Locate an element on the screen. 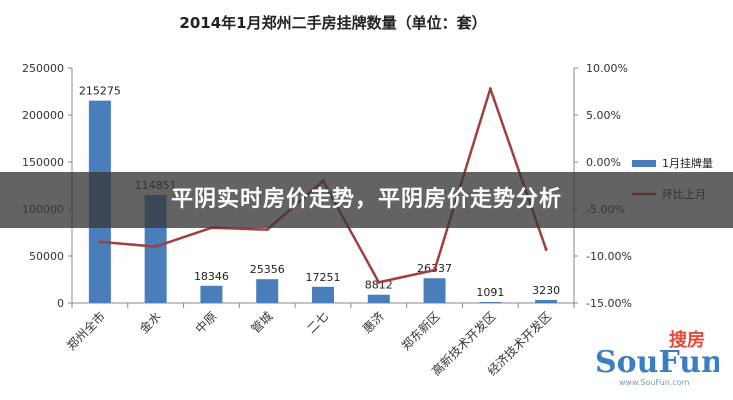 Image resolution: width=733 pixels, height=400 pixels. right-tick-label: 5.00% is located at coordinates (603, 115).